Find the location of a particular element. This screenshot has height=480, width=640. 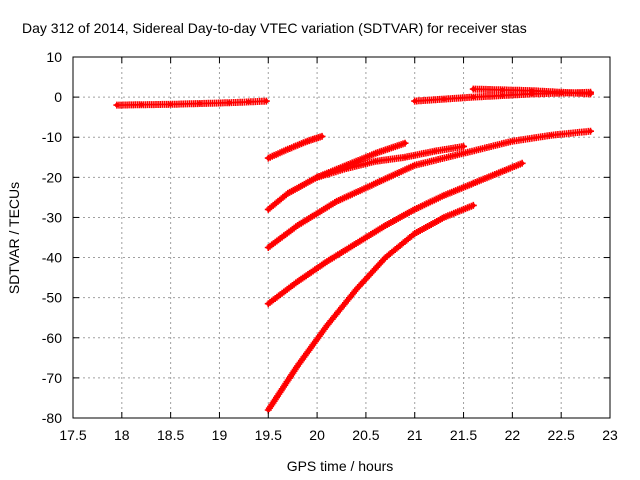

x-tick-label: 17.5 is located at coordinates (72, 435).